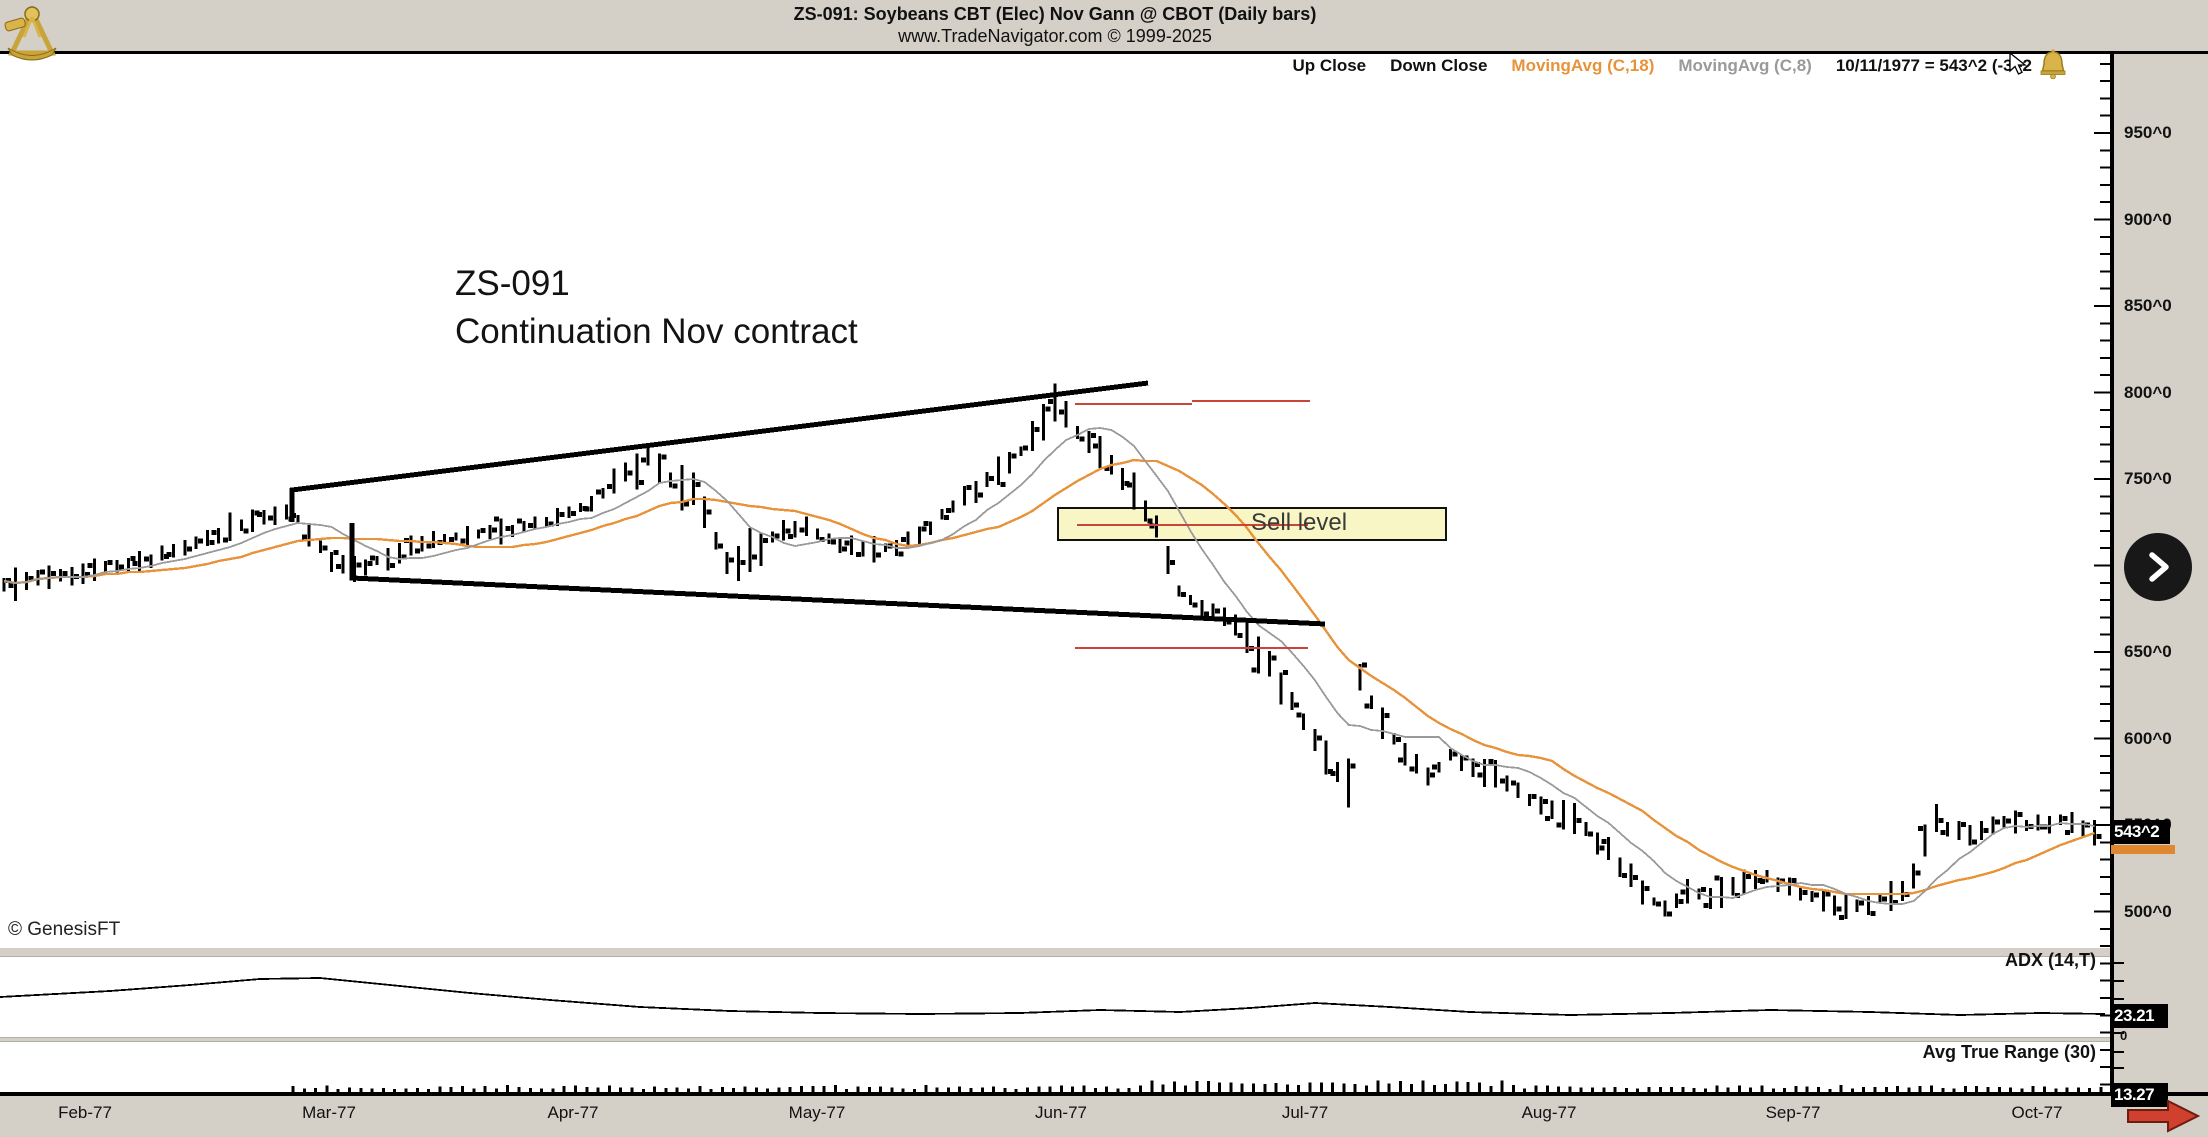 The width and height of the screenshot is (2208, 1137). I want to click on date-axis-label: Jun-77, so click(1061, 1112).